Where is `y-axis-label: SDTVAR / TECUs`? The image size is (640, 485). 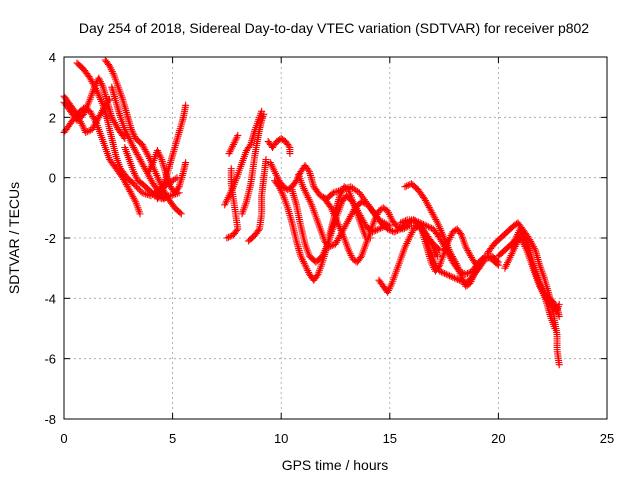 y-axis-label: SDTVAR / TECUs is located at coordinates (14, 238).